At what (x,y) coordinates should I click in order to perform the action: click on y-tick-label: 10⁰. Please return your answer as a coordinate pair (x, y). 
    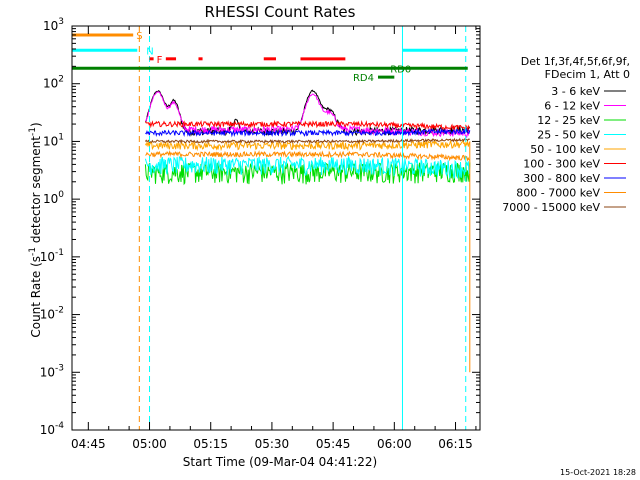
    Looking at the image, I should click on (53, 198).